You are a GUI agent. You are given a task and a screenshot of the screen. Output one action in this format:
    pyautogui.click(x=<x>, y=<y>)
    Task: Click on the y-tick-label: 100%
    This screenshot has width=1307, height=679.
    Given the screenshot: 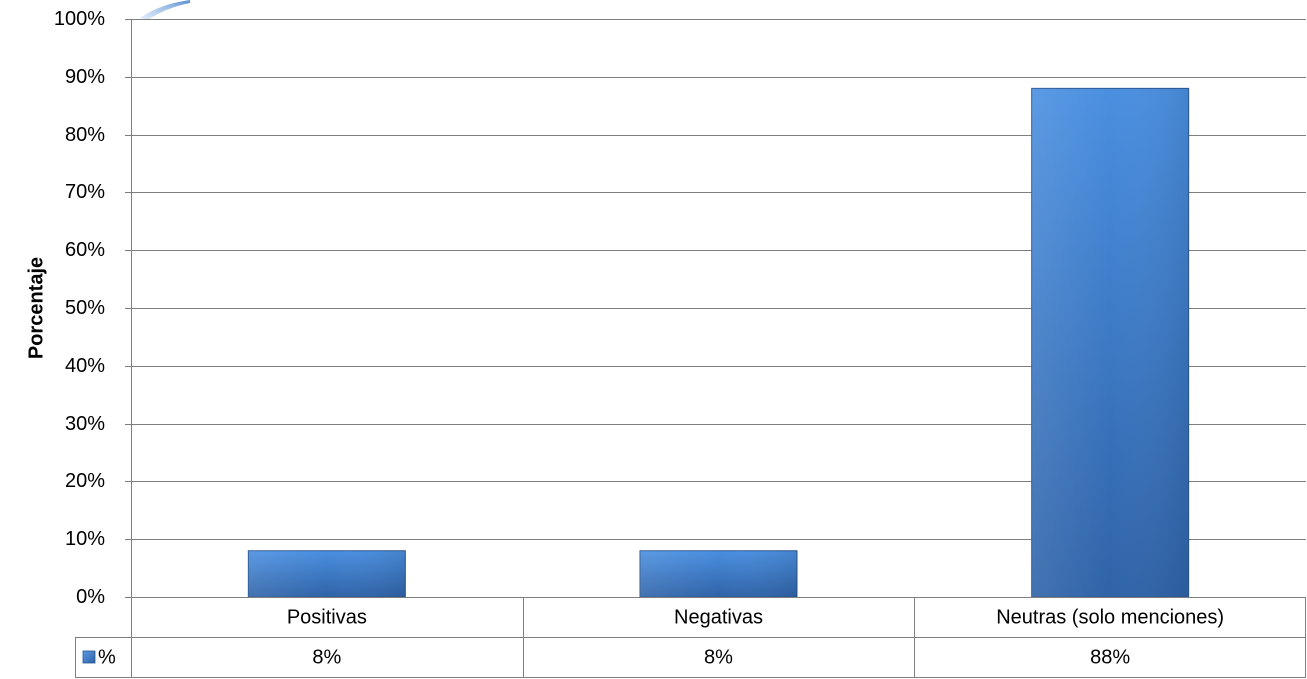 What is the action you would take?
    pyautogui.click(x=79, y=19)
    